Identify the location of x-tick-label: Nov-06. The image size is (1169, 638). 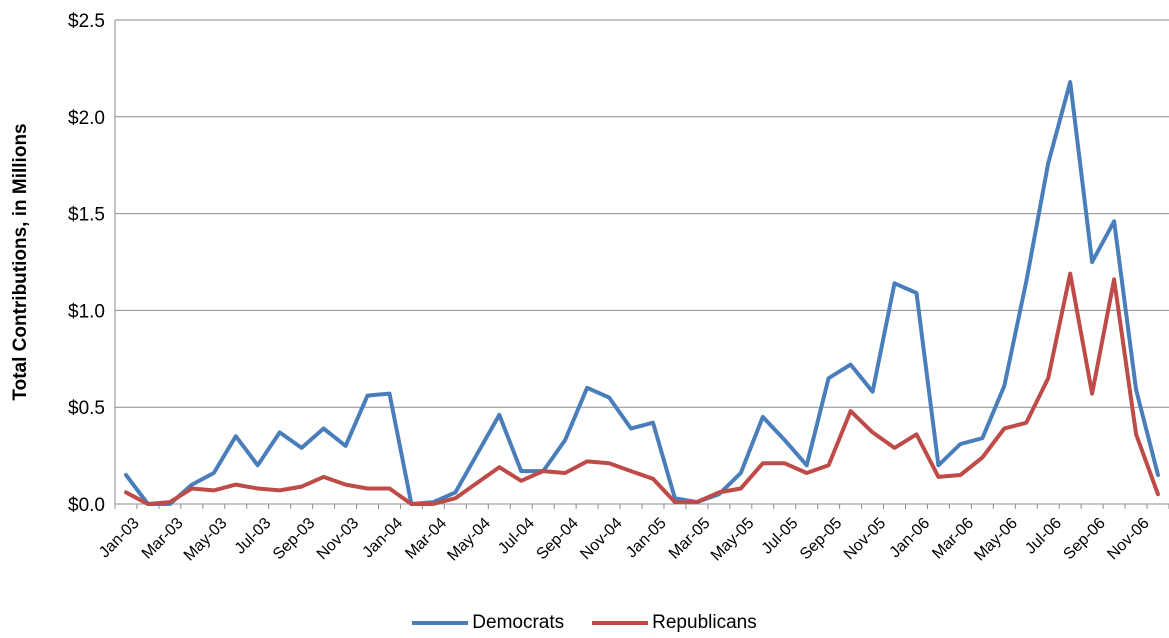
(1128, 539).